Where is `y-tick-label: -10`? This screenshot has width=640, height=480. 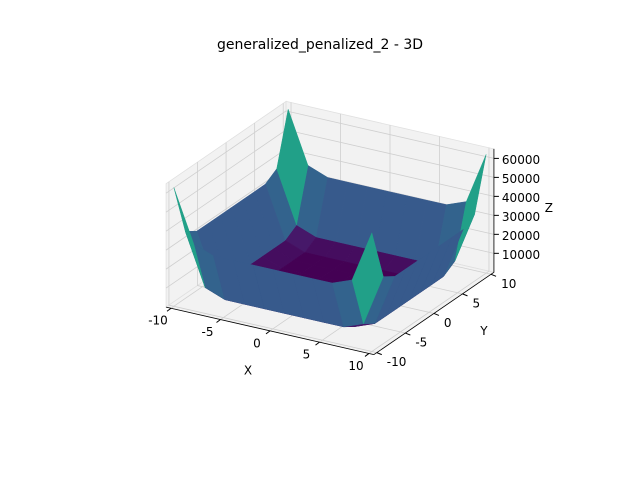
y-tick-label: -10 is located at coordinates (397, 362).